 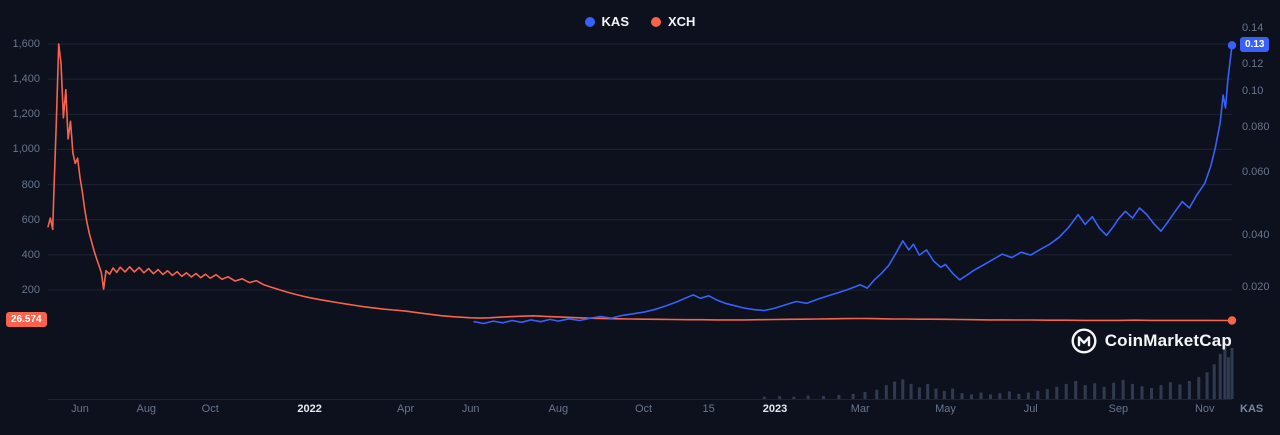 What do you see at coordinates (30, 184) in the screenshot?
I see `left-axis-label: 800` at bounding box center [30, 184].